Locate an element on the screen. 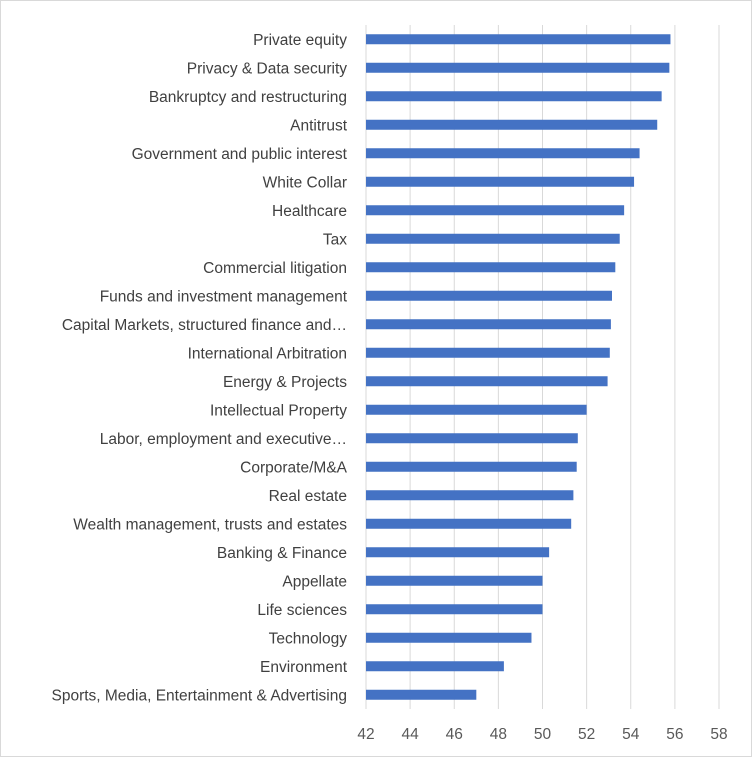 Image resolution: width=752 pixels, height=757 pixels. category-label: International Arbitration is located at coordinates (267, 353).